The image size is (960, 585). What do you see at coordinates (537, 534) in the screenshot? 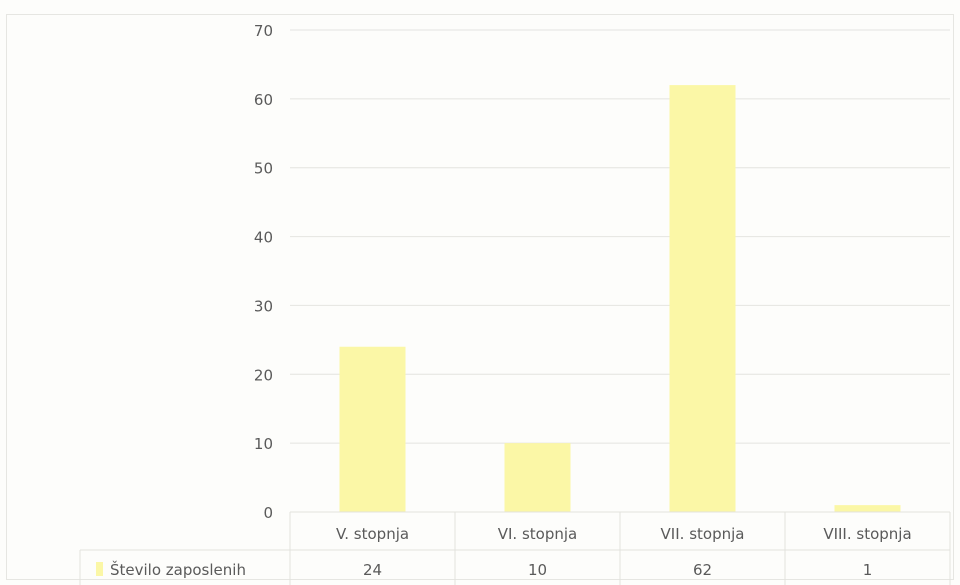
I see `x-category-label: VI. stopnja` at bounding box center [537, 534].